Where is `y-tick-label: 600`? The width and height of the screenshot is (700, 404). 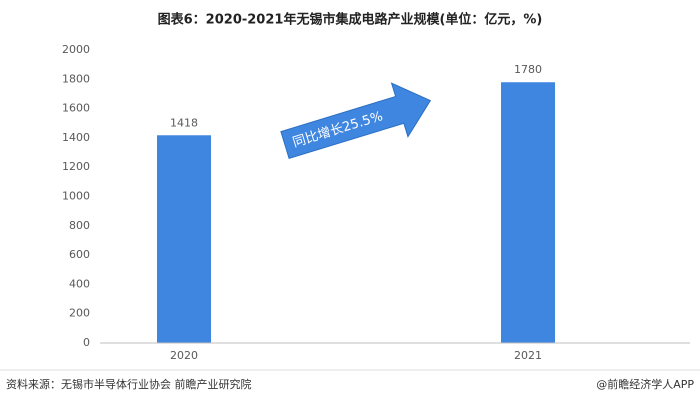
y-tick-label: 600 is located at coordinates (79, 254).